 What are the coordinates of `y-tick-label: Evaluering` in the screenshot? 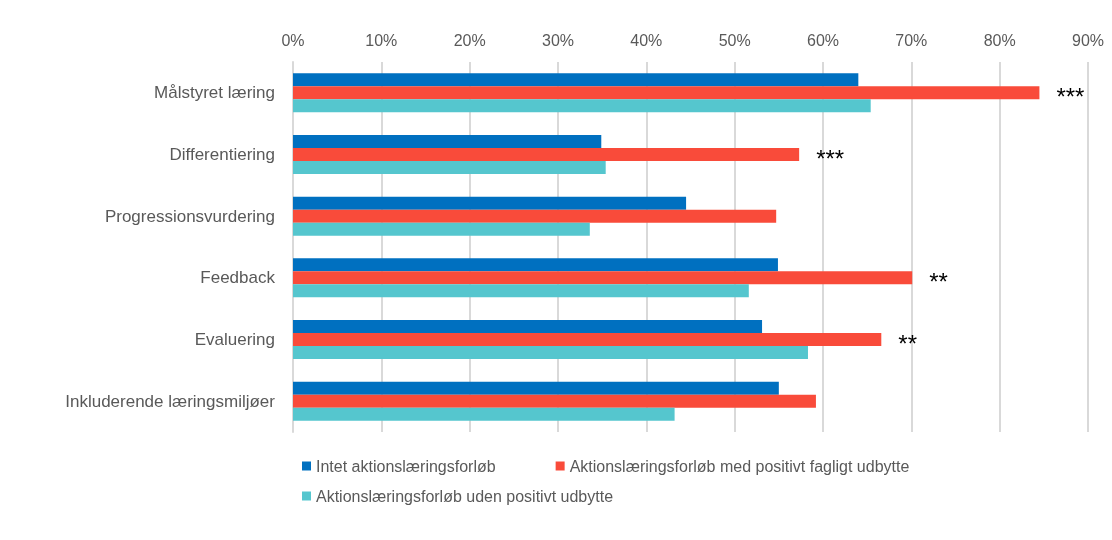 It's located at (234, 339).